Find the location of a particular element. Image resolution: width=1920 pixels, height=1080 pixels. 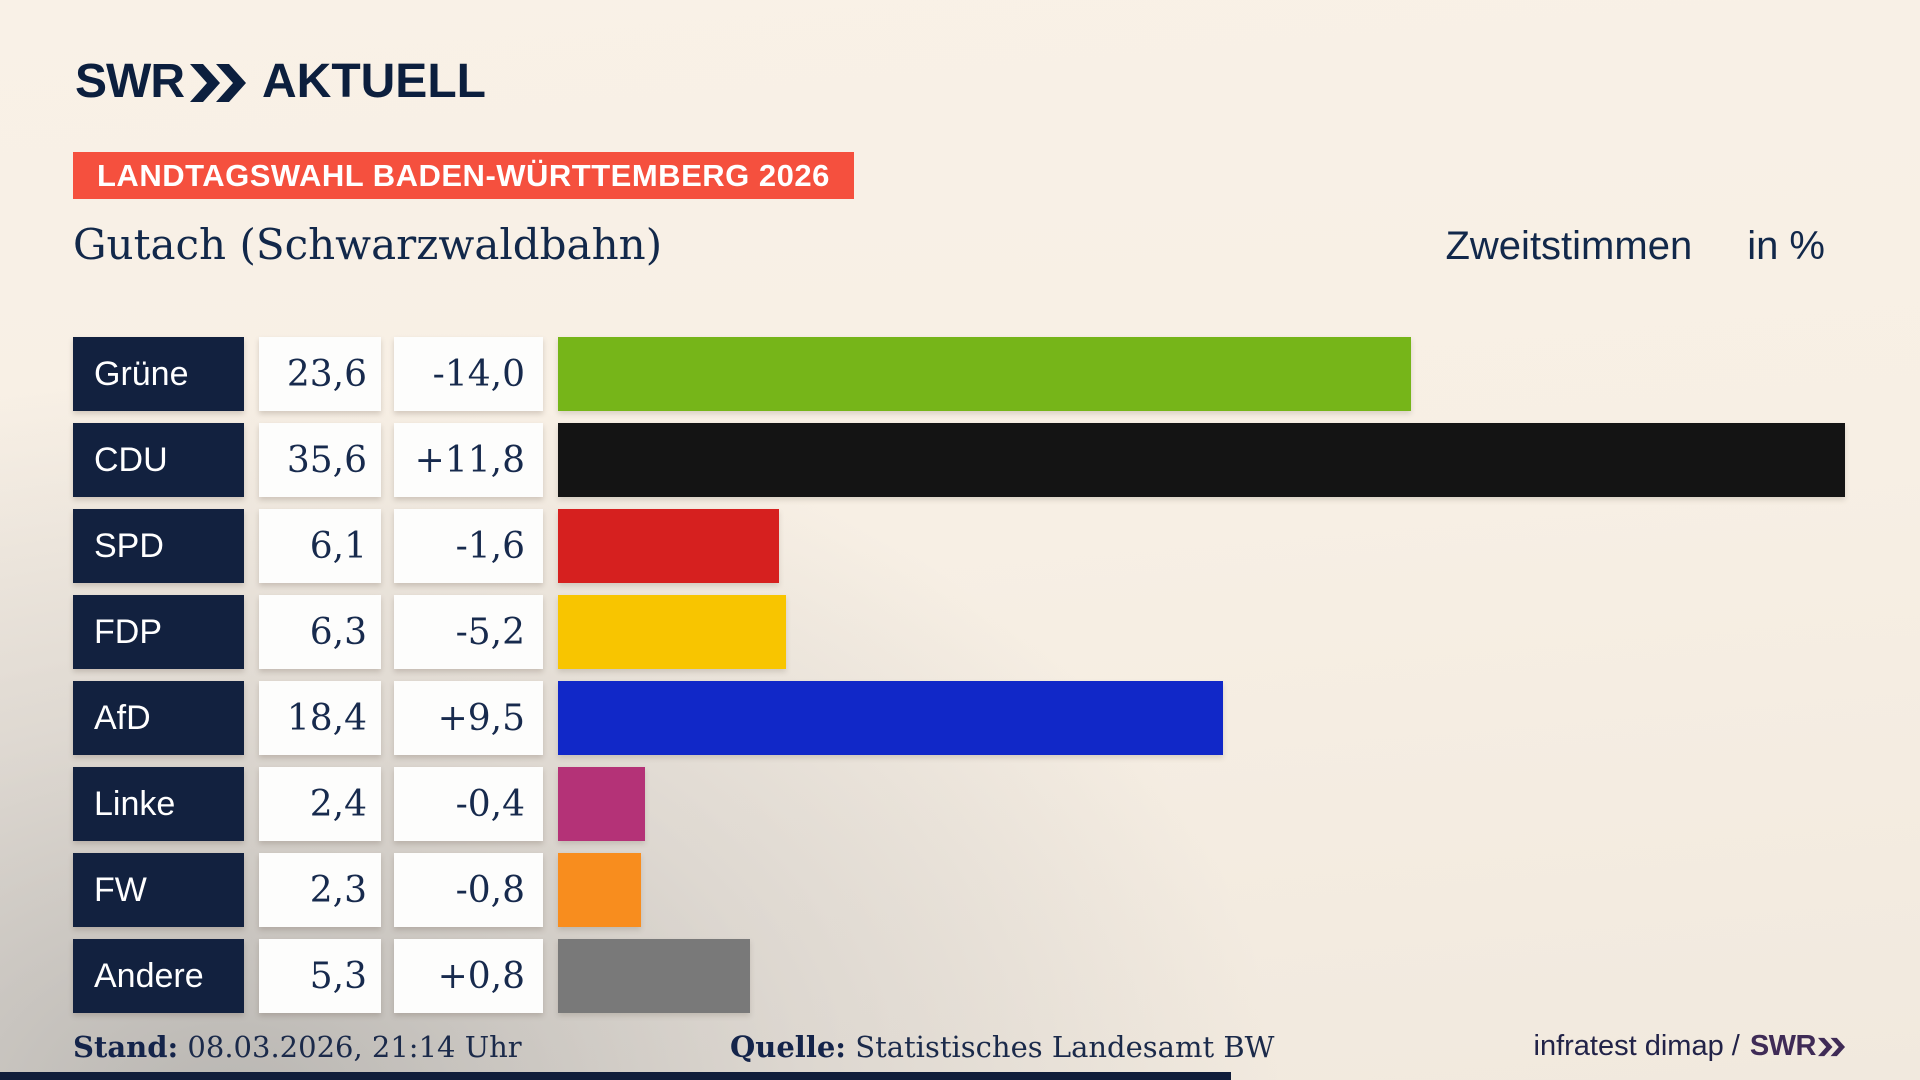

credit-text: infratest dimap / is located at coordinates (1636, 1046).